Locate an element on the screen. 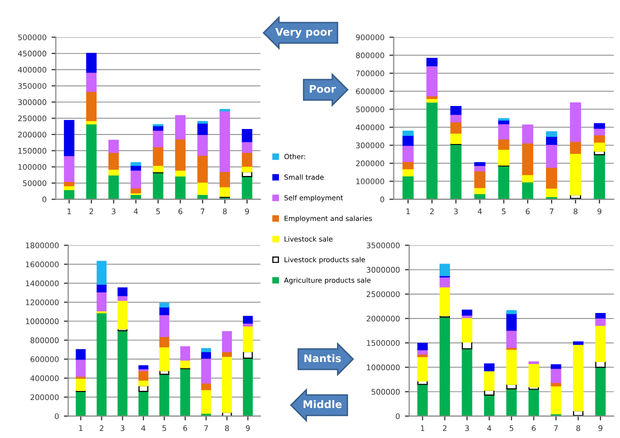 The image size is (620, 438). text: Nantis is located at coordinates (322, 358).